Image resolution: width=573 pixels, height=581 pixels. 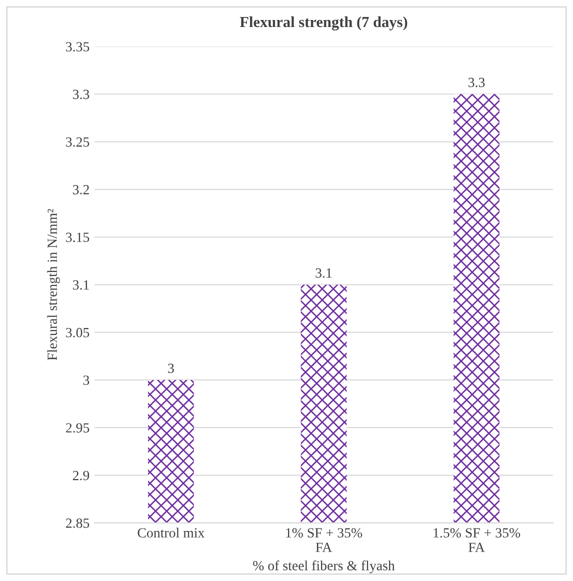 I want to click on y-tick-label: 3.1, so click(x=80, y=285).